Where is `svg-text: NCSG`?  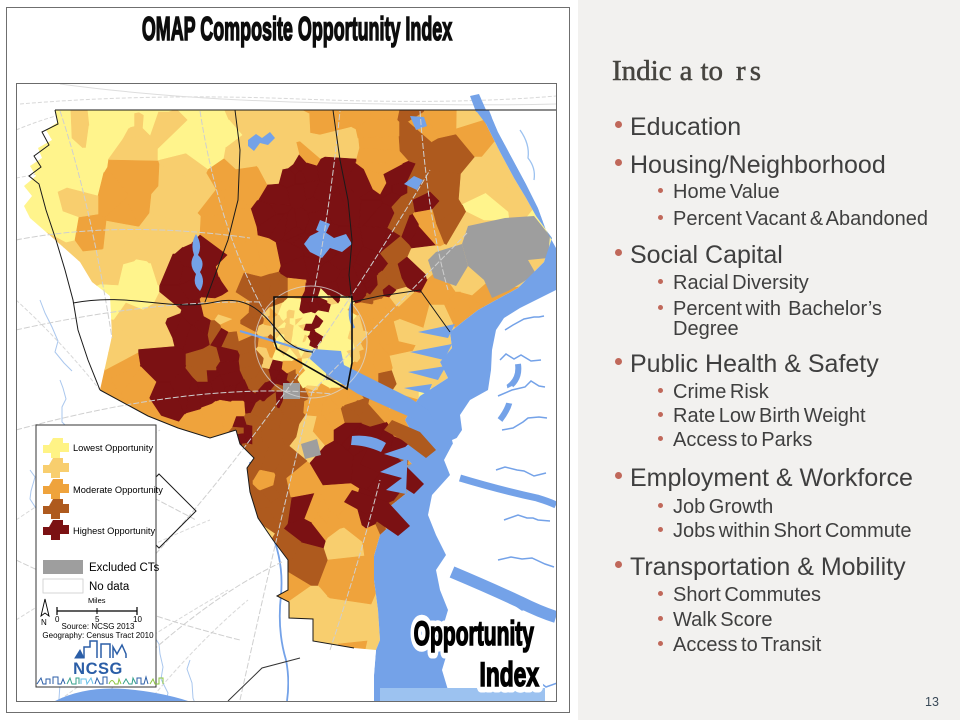
svg-text: NCSG is located at coordinates (98, 669).